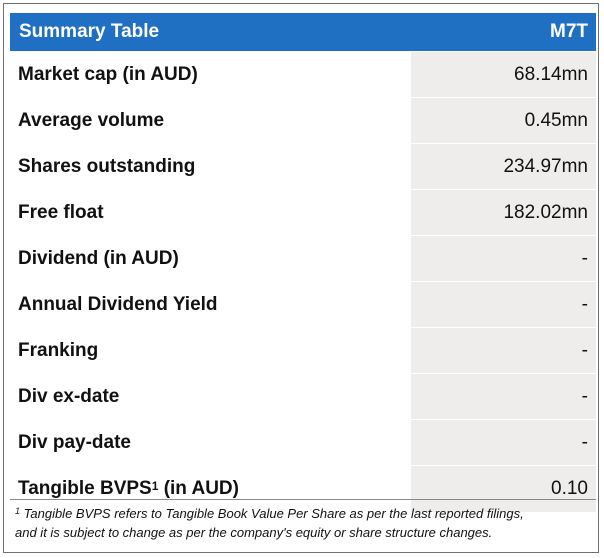  Describe the element at coordinates (210, 74) in the screenshot. I see `row-label: Market cap (in AUD)` at that location.